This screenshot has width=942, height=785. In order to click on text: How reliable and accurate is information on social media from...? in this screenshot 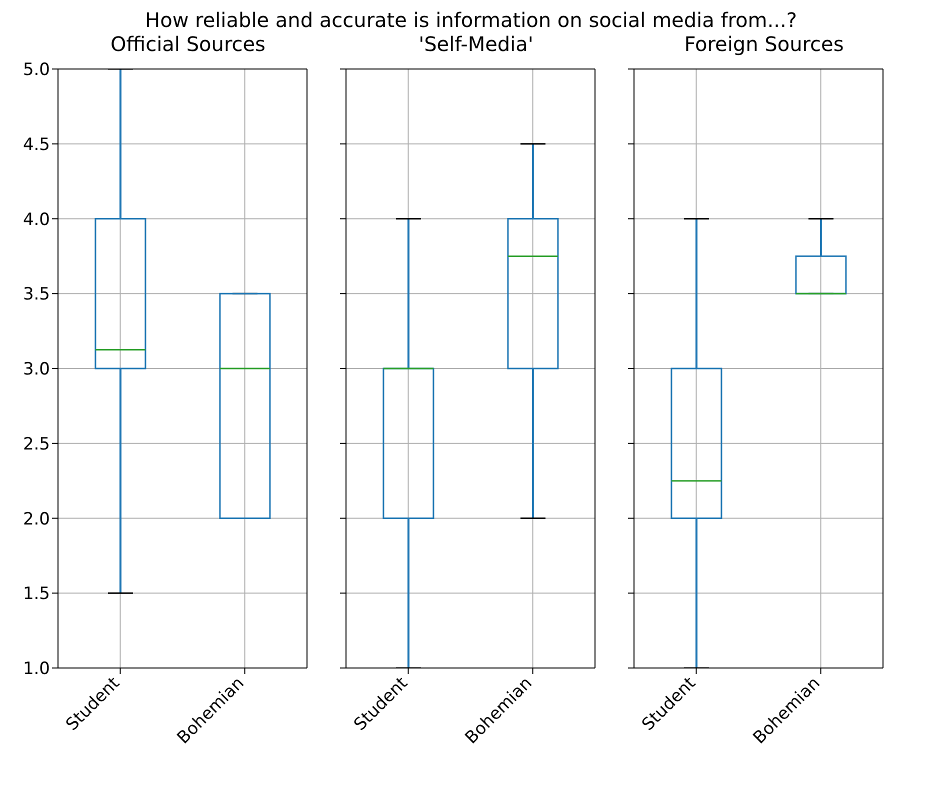, I will do `click(471, 20)`.